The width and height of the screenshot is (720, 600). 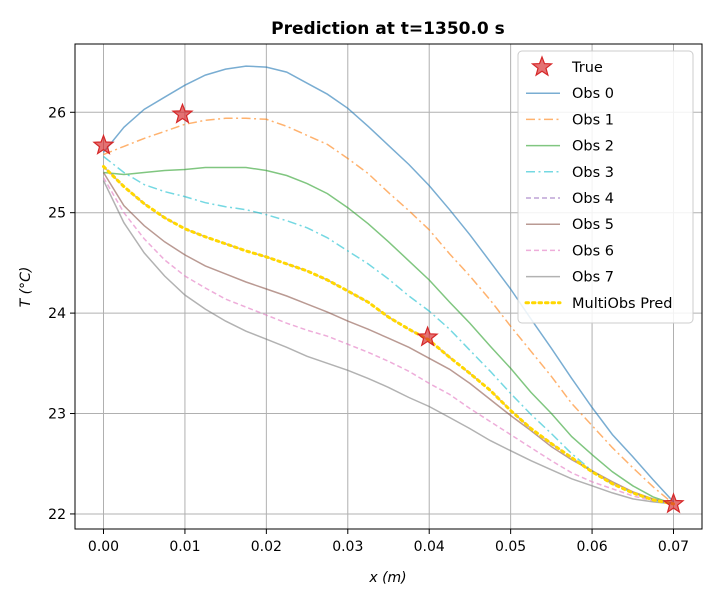 What do you see at coordinates (184, 547) in the screenshot?
I see `x-tick-label: 0.01` at bounding box center [184, 547].